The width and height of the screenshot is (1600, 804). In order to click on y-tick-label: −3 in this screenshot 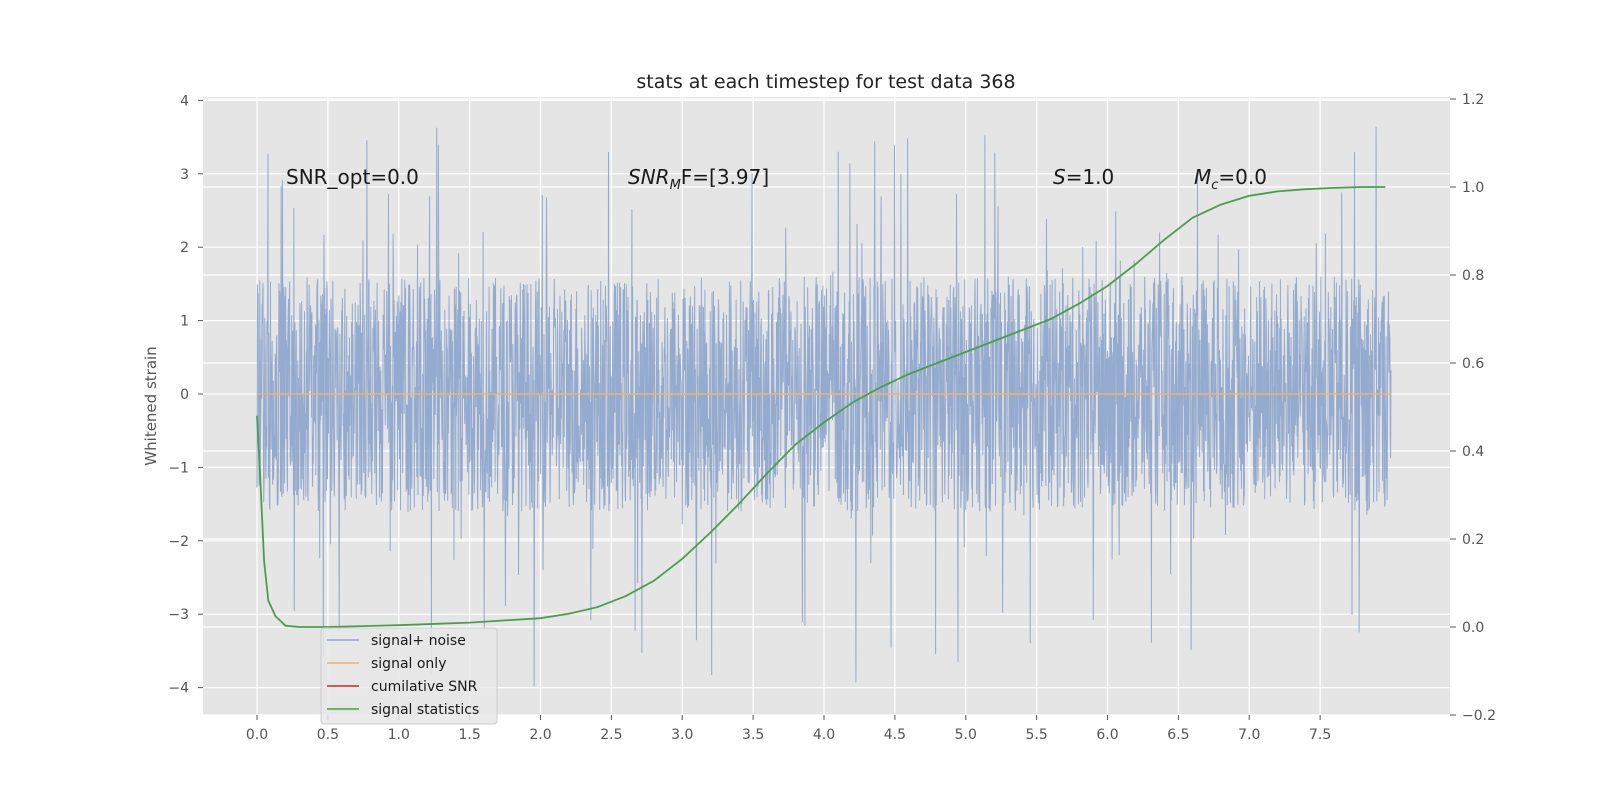, I will do `click(178, 615)`.